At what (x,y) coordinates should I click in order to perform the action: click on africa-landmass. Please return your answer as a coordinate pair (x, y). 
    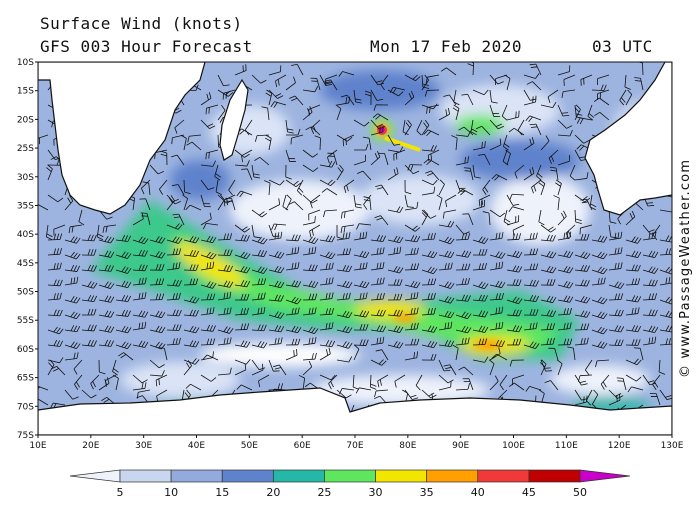
    Looking at the image, I should click on (122, 138).